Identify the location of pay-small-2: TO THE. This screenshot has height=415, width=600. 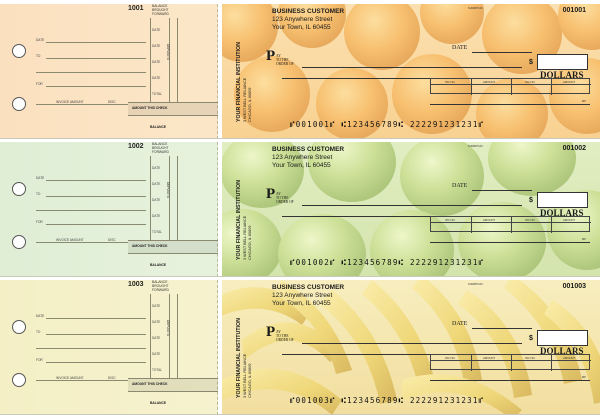
(282, 60).